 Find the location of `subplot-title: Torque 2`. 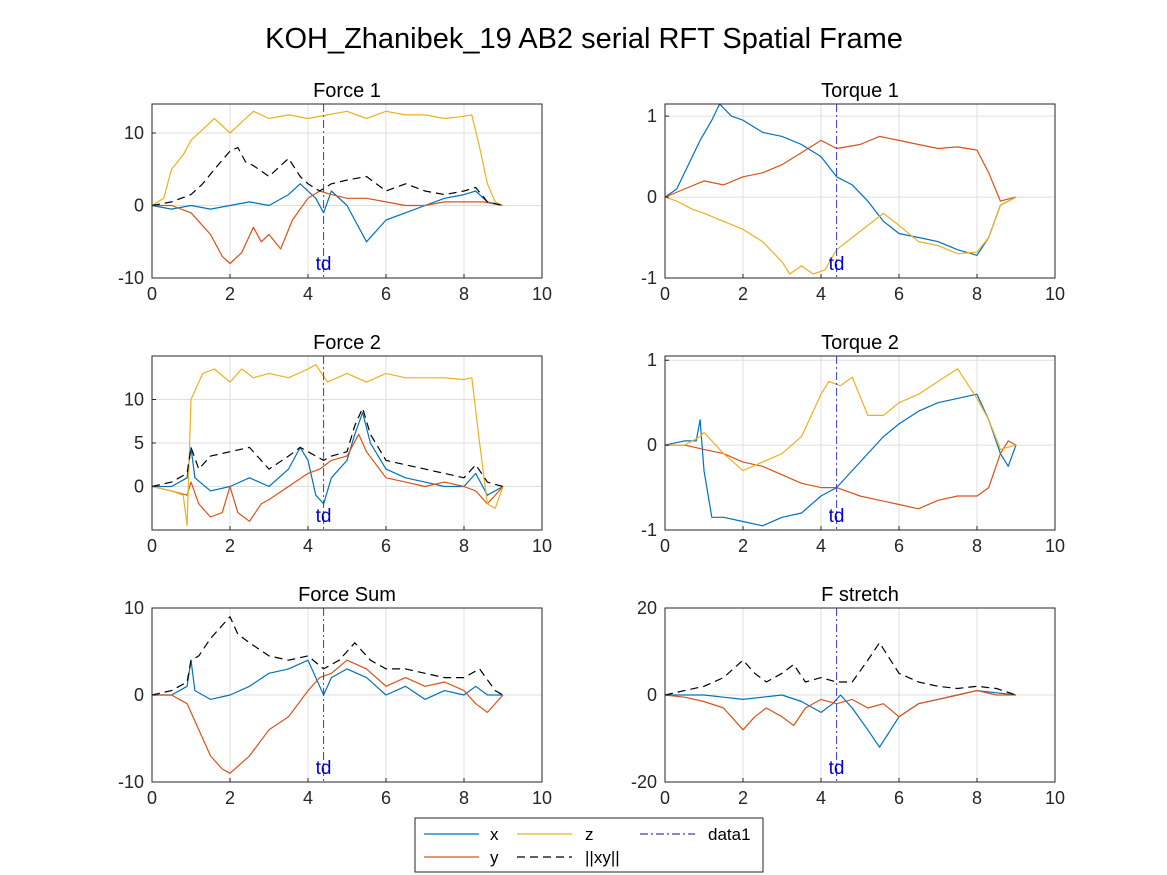

subplot-title: Torque 2 is located at coordinates (860, 343).